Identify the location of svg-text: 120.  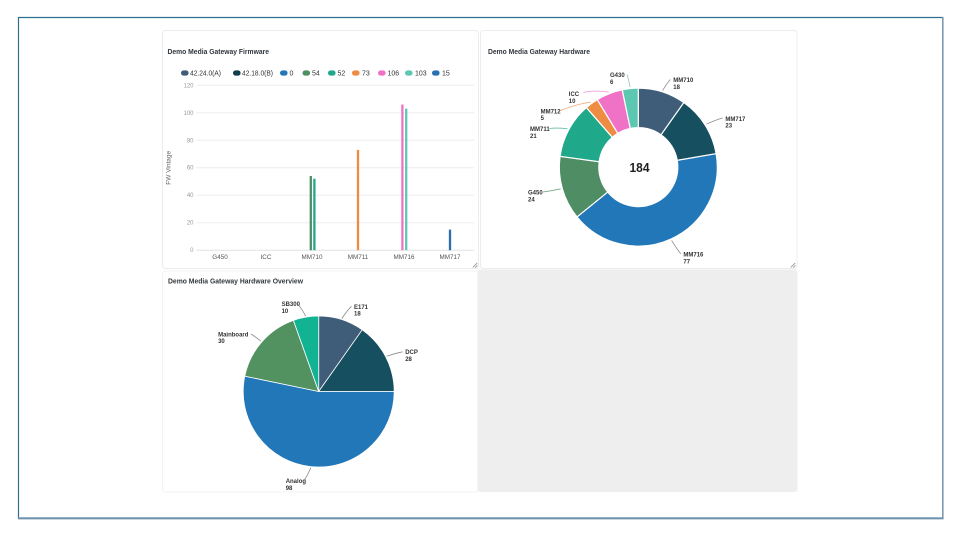
(188, 86).